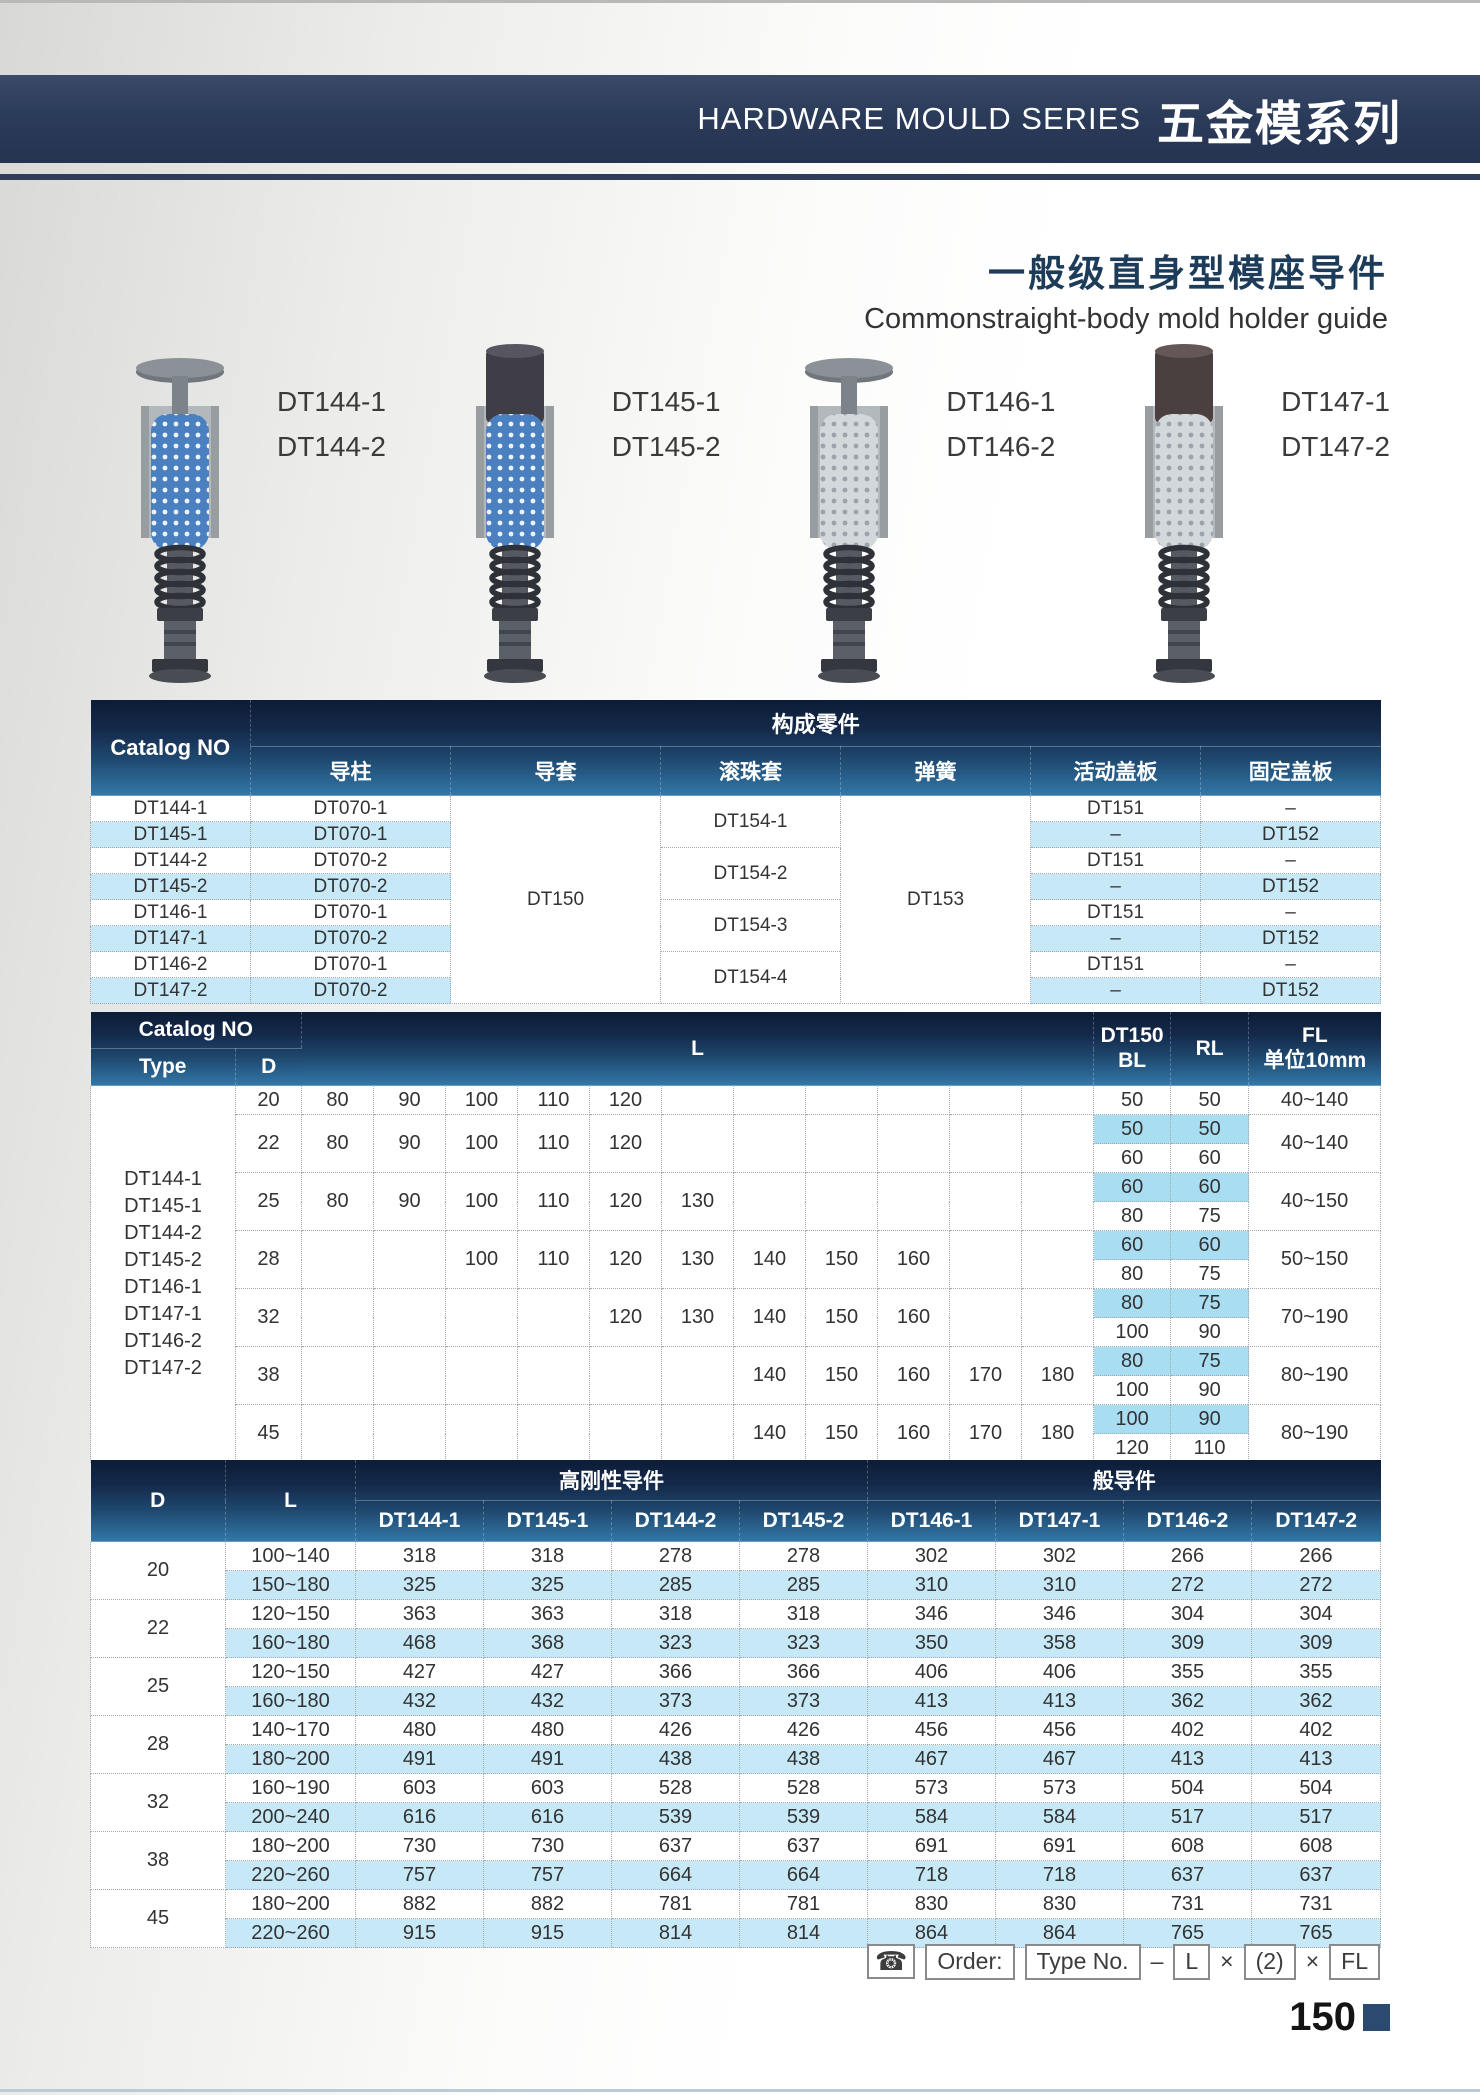  Describe the element at coordinates (931, 1556) in the screenshot. I see `length-value-cell: 302` at that location.